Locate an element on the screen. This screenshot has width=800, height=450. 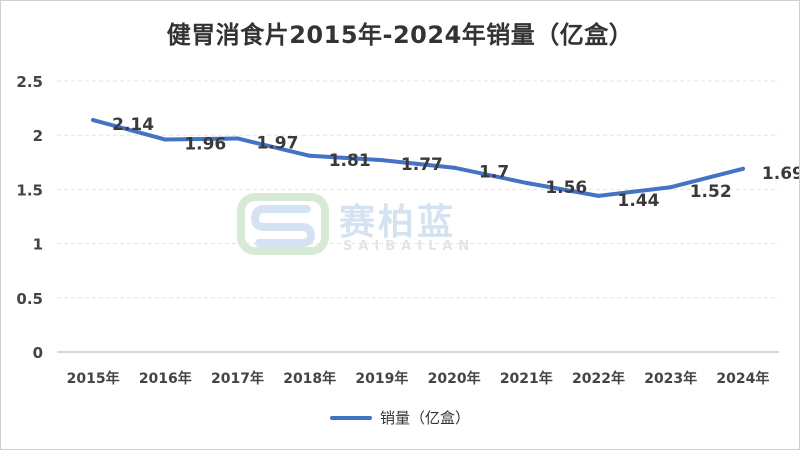
legend-line-swatch is located at coordinates (350, 417).